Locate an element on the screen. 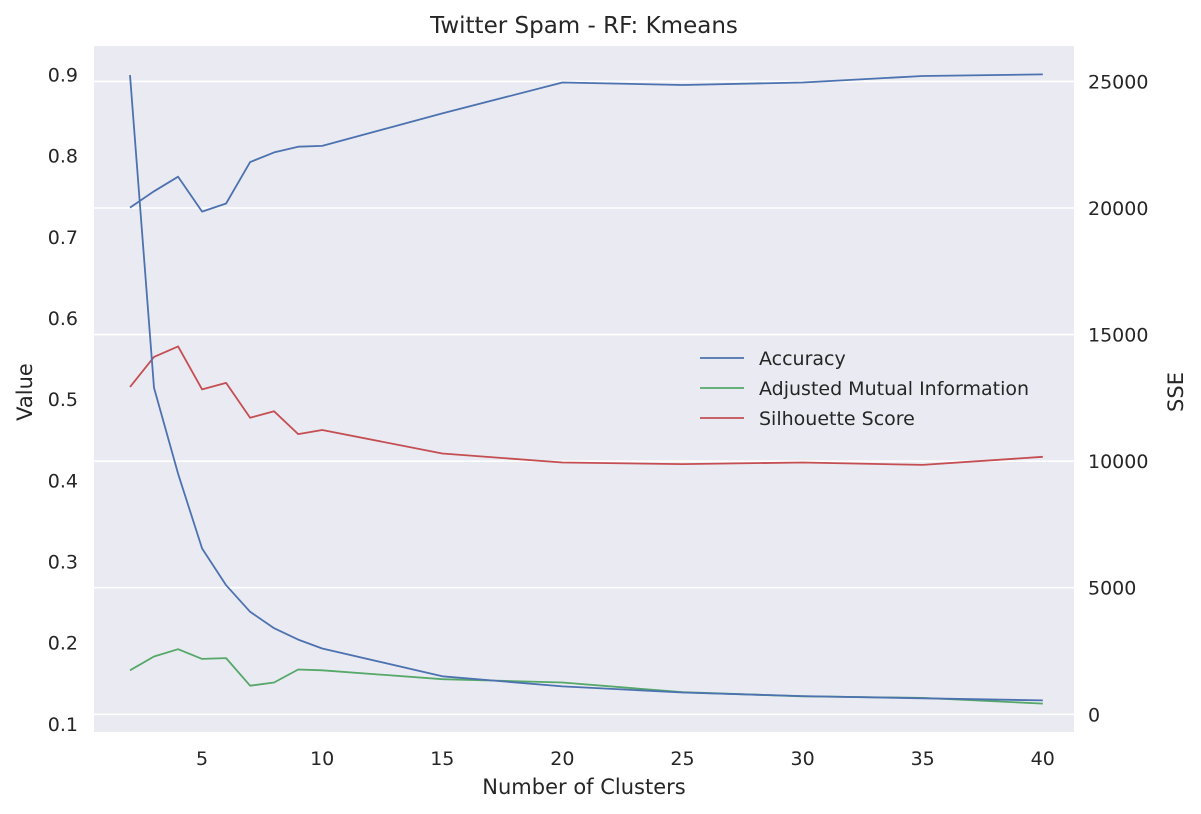  x-tick-labels: 5 10 15 20 25 30 35 40 is located at coordinates (625, 759).